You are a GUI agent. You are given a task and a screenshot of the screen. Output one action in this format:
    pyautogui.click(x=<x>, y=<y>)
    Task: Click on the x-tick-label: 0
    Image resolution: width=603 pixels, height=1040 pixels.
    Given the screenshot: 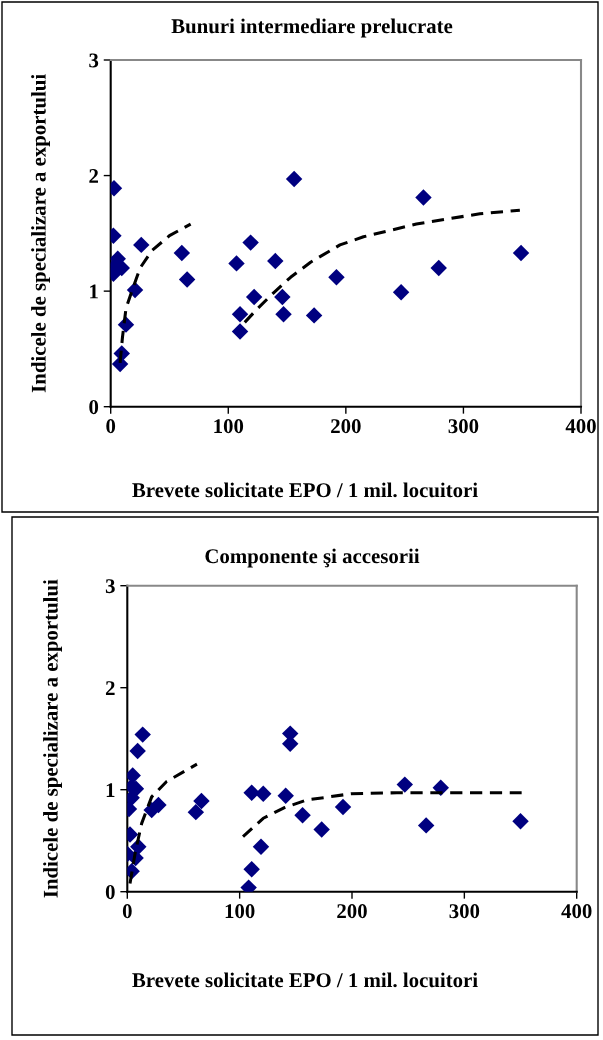 What is the action you would take?
    pyautogui.click(x=127, y=911)
    